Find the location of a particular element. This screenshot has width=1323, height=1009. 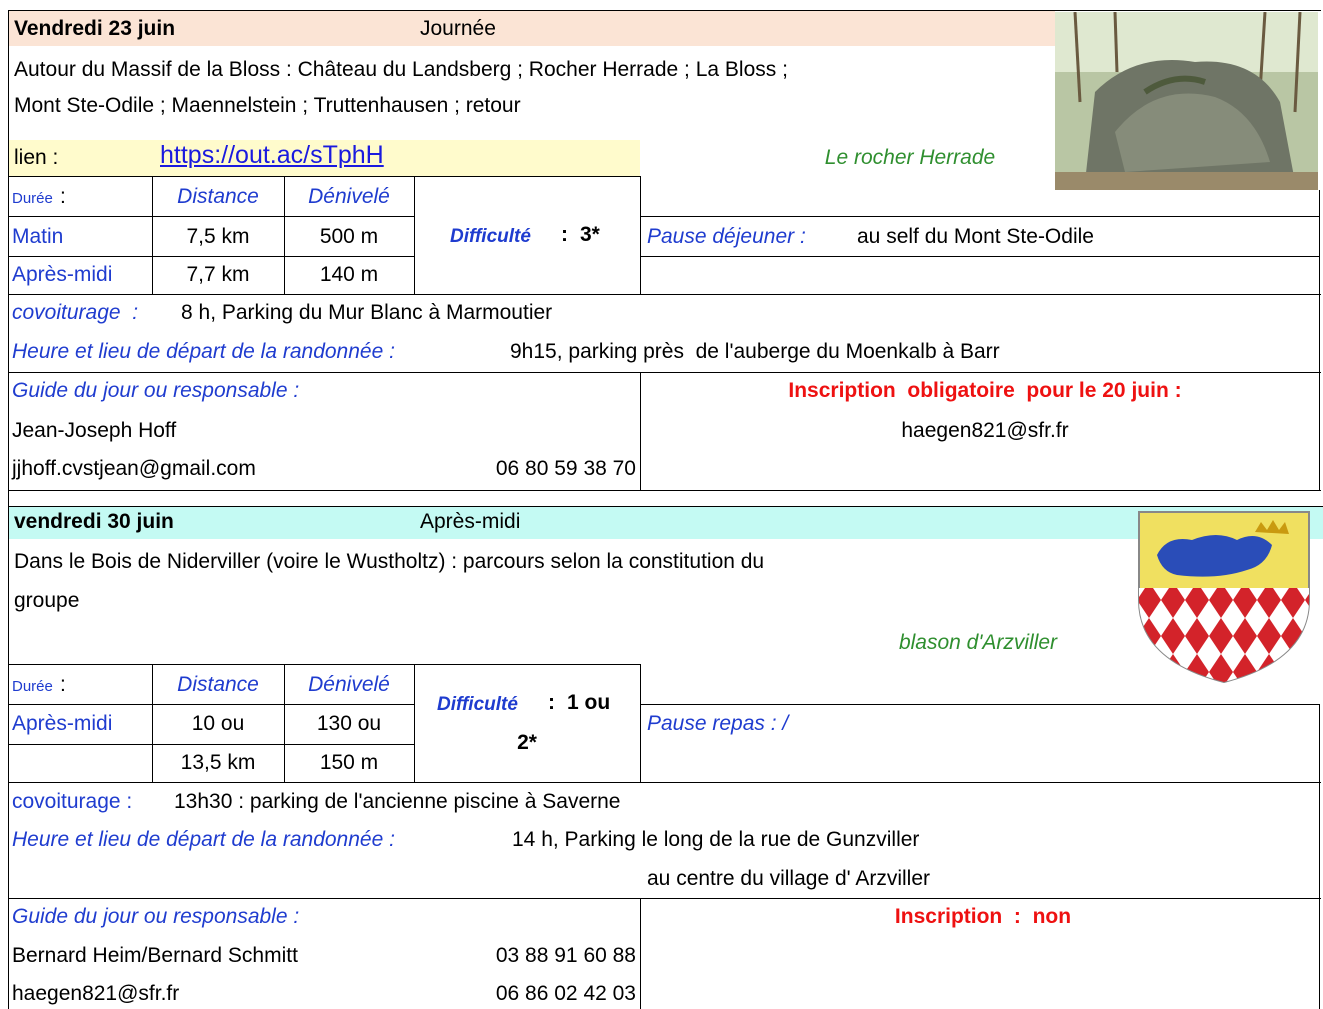

elevation-cell: 130 ou is located at coordinates (349, 723).